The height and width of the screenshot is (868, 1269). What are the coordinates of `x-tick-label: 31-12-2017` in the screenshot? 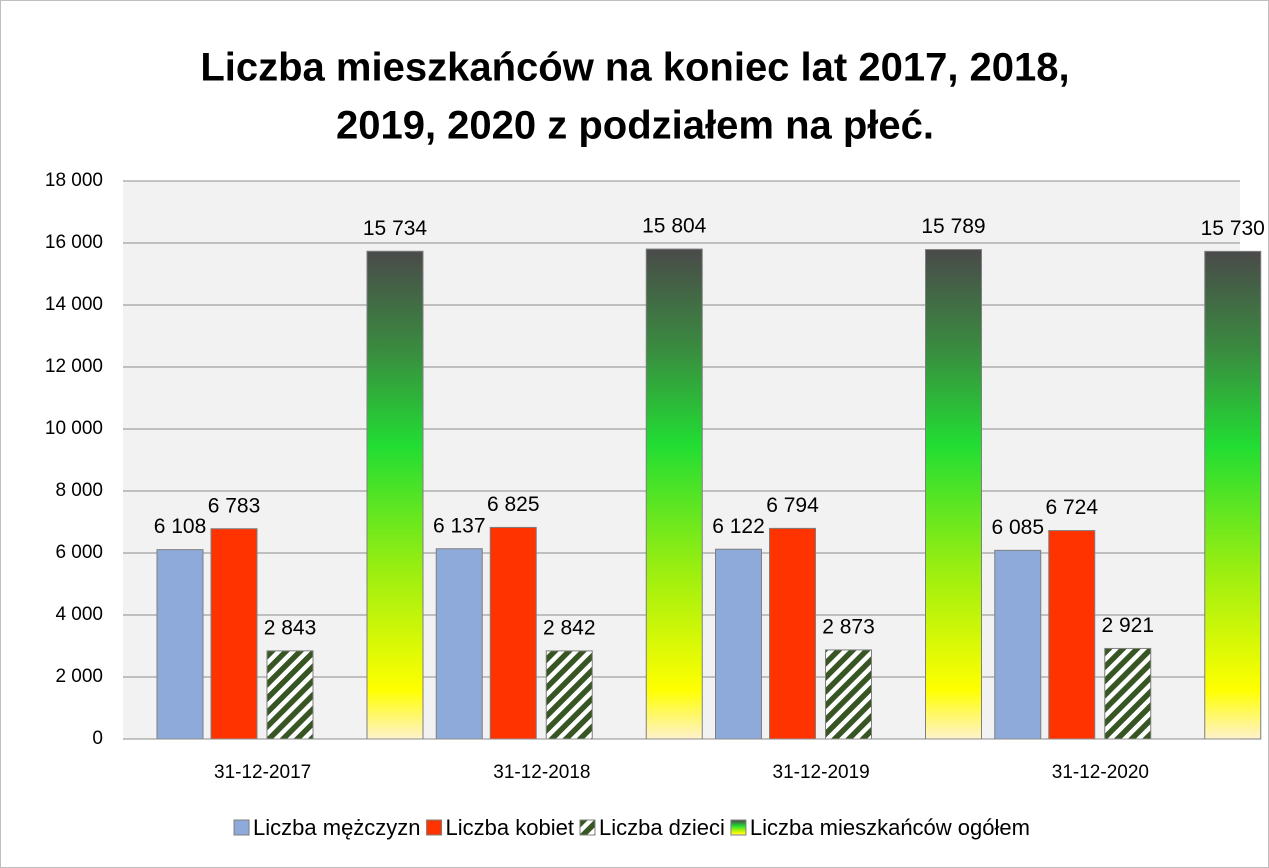 It's located at (262, 772).